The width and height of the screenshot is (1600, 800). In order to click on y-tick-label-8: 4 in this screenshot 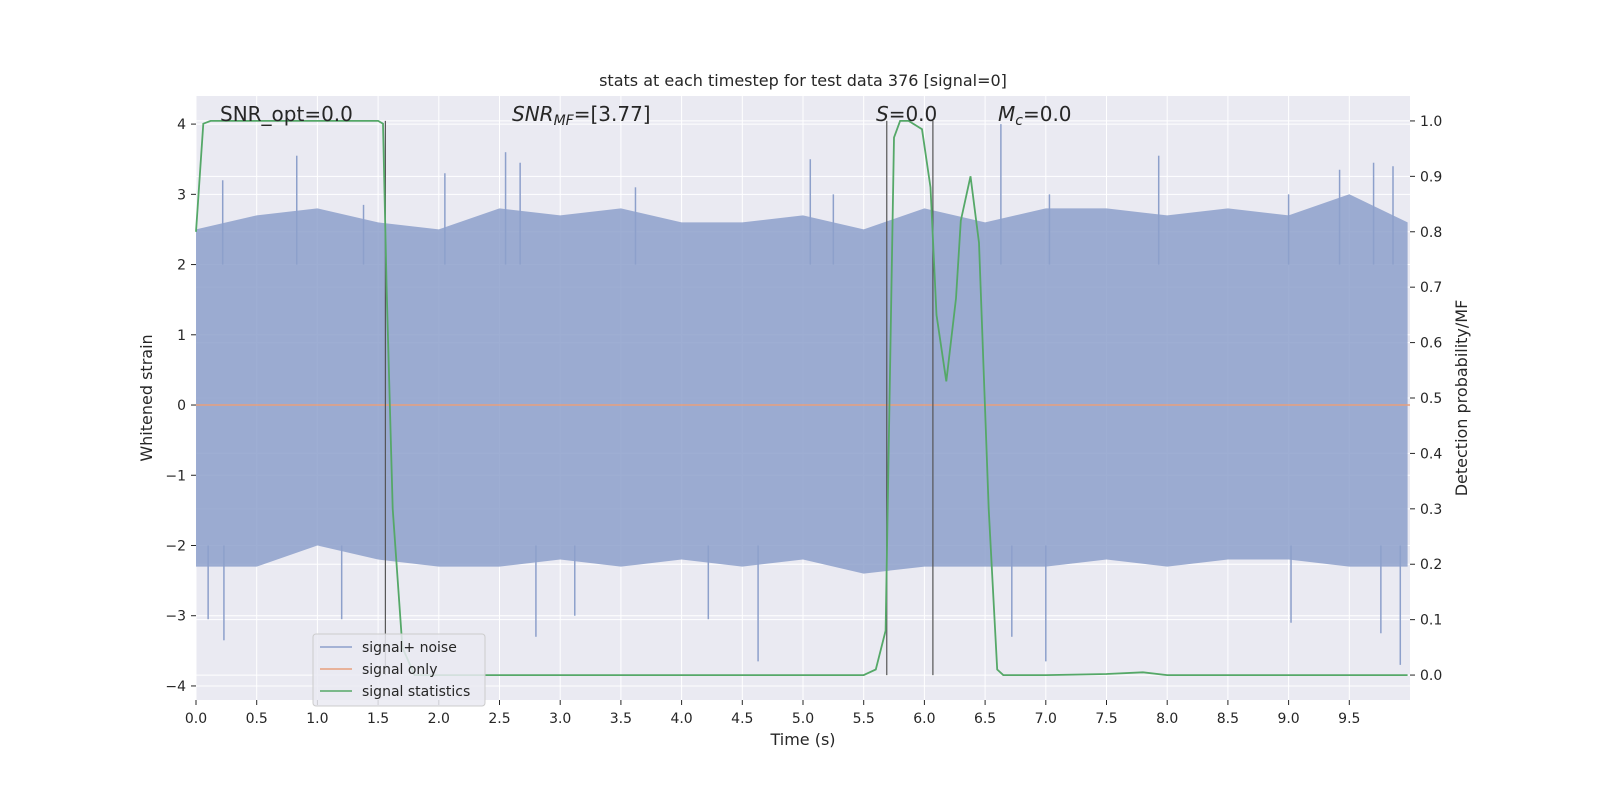, I will do `click(181, 125)`.